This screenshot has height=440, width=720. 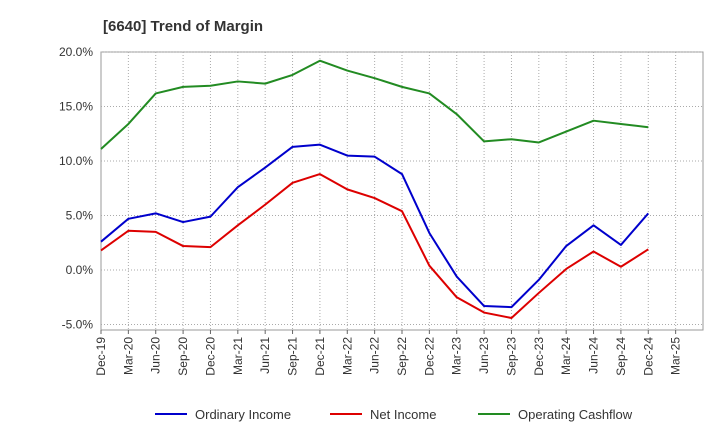 What do you see at coordinates (457, 356) in the screenshot?
I see `x-tick-label: Mar-23` at bounding box center [457, 356].